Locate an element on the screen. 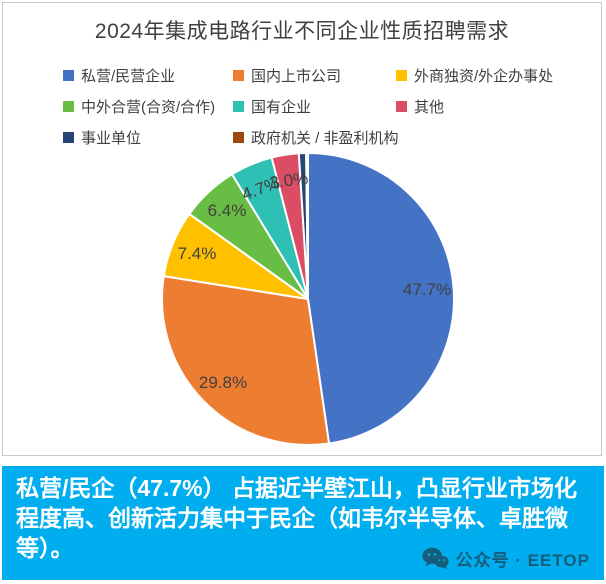 This screenshot has height=584, width=606. legend-item-2: 外商独资/外企办事处 is located at coordinates (474, 75).